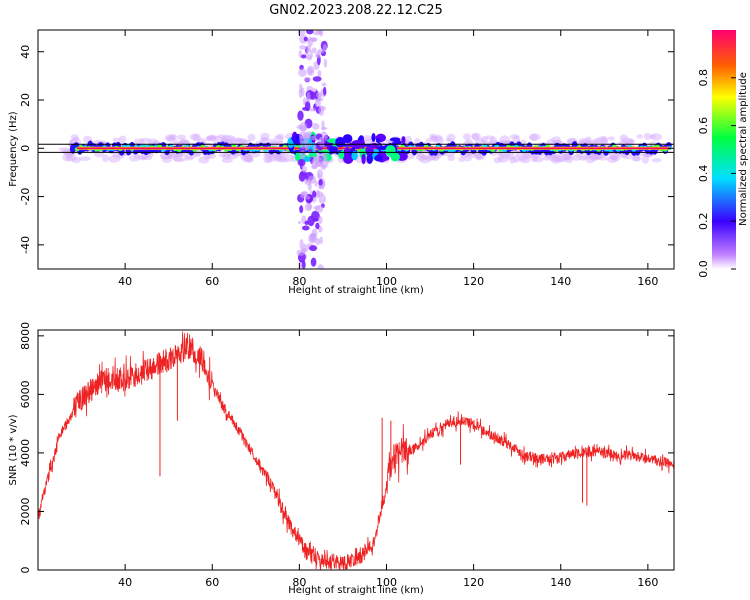 Image resolution: width=750 pixels, height=600 pixels. I want to click on chart-title: GN02.2023.208.22.12.C25, so click(356, 10).